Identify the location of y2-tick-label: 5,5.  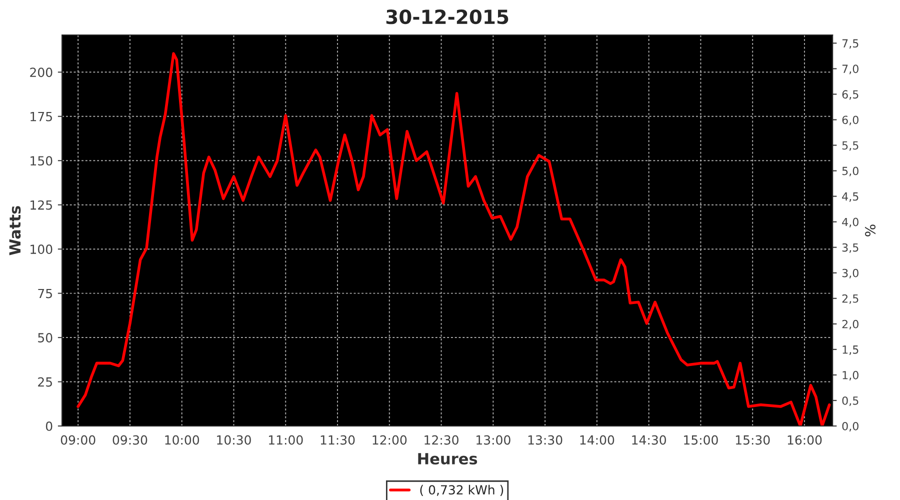
(850, 146).